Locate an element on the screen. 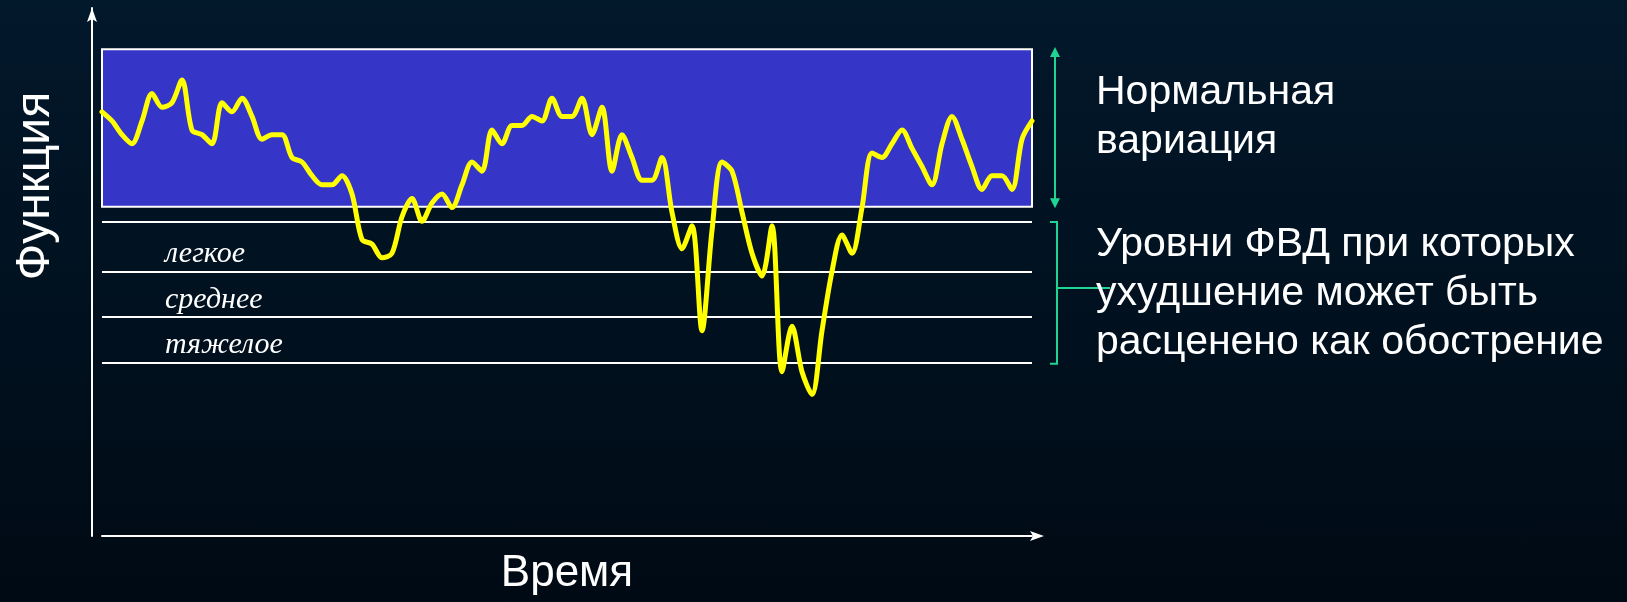 Image resolution: width=1627 pixels, height=602 pixels. x-axis-title: Время is located at coordinates (567, 571).